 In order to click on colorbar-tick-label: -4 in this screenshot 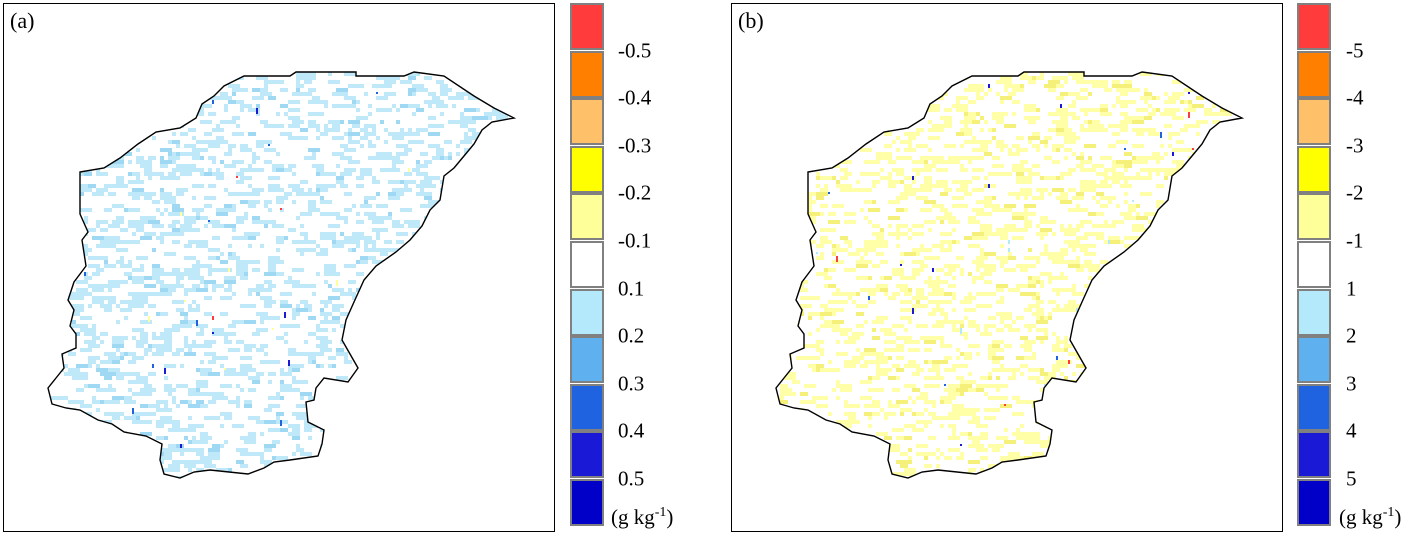, I will do `click(1355, 97)`.